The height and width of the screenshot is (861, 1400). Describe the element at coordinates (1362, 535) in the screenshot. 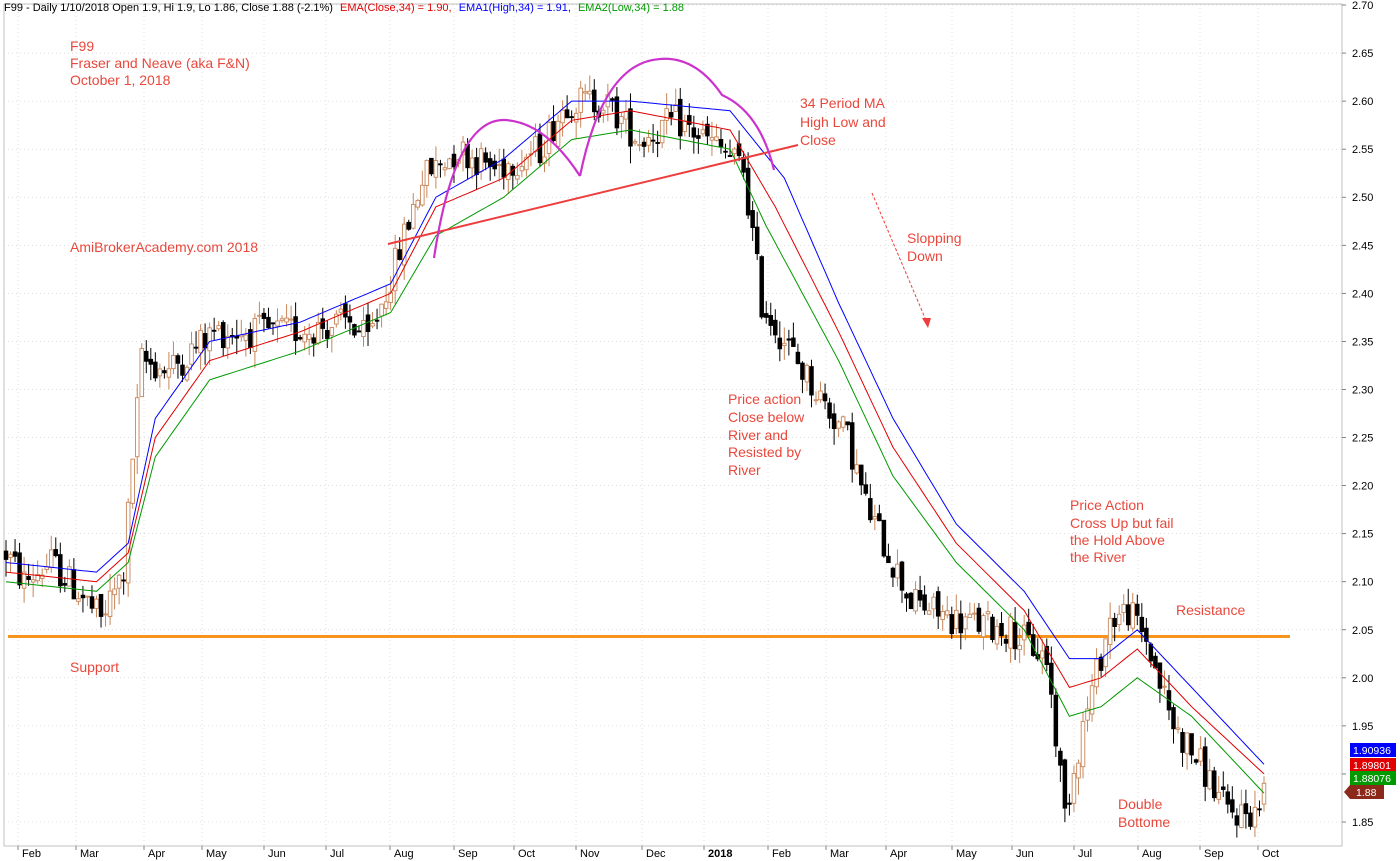

I see `y-tick-label: 2.15` at that location.